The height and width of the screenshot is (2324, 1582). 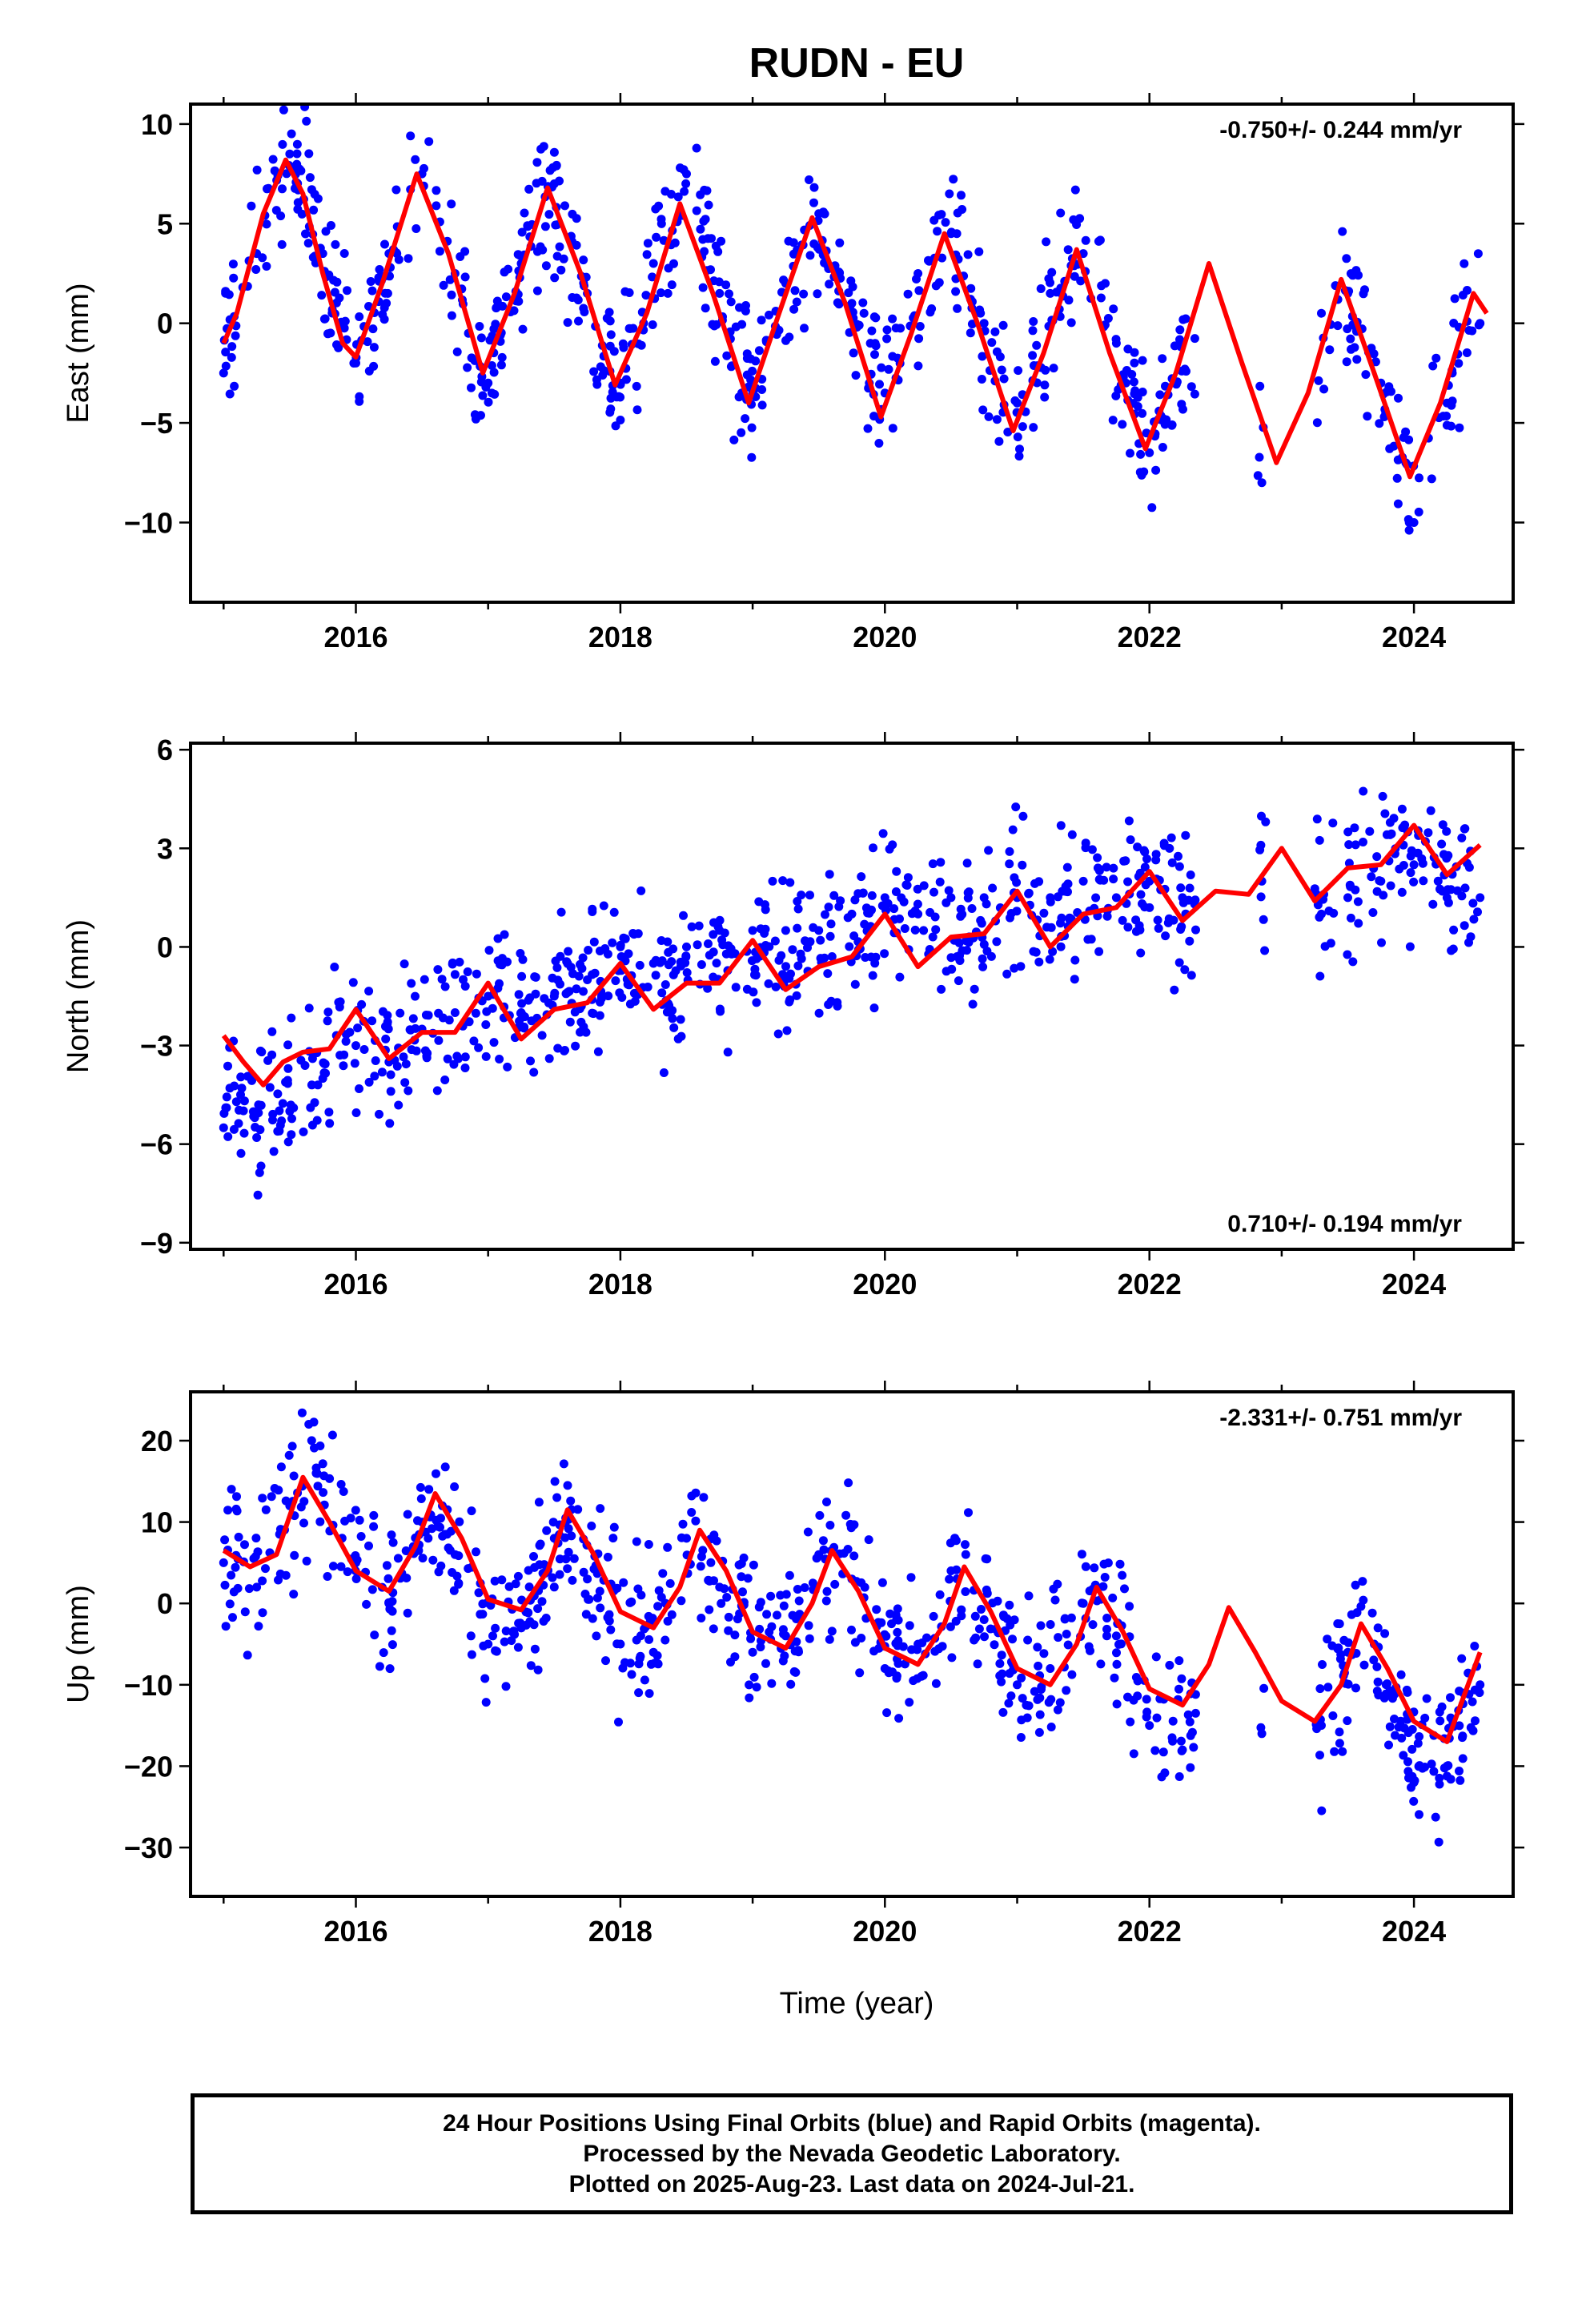 What do you see at coordinates (885, 1284) in the screenshot?
I see `north-x-tick-label: 2020` at bounding box center [885, 1284].